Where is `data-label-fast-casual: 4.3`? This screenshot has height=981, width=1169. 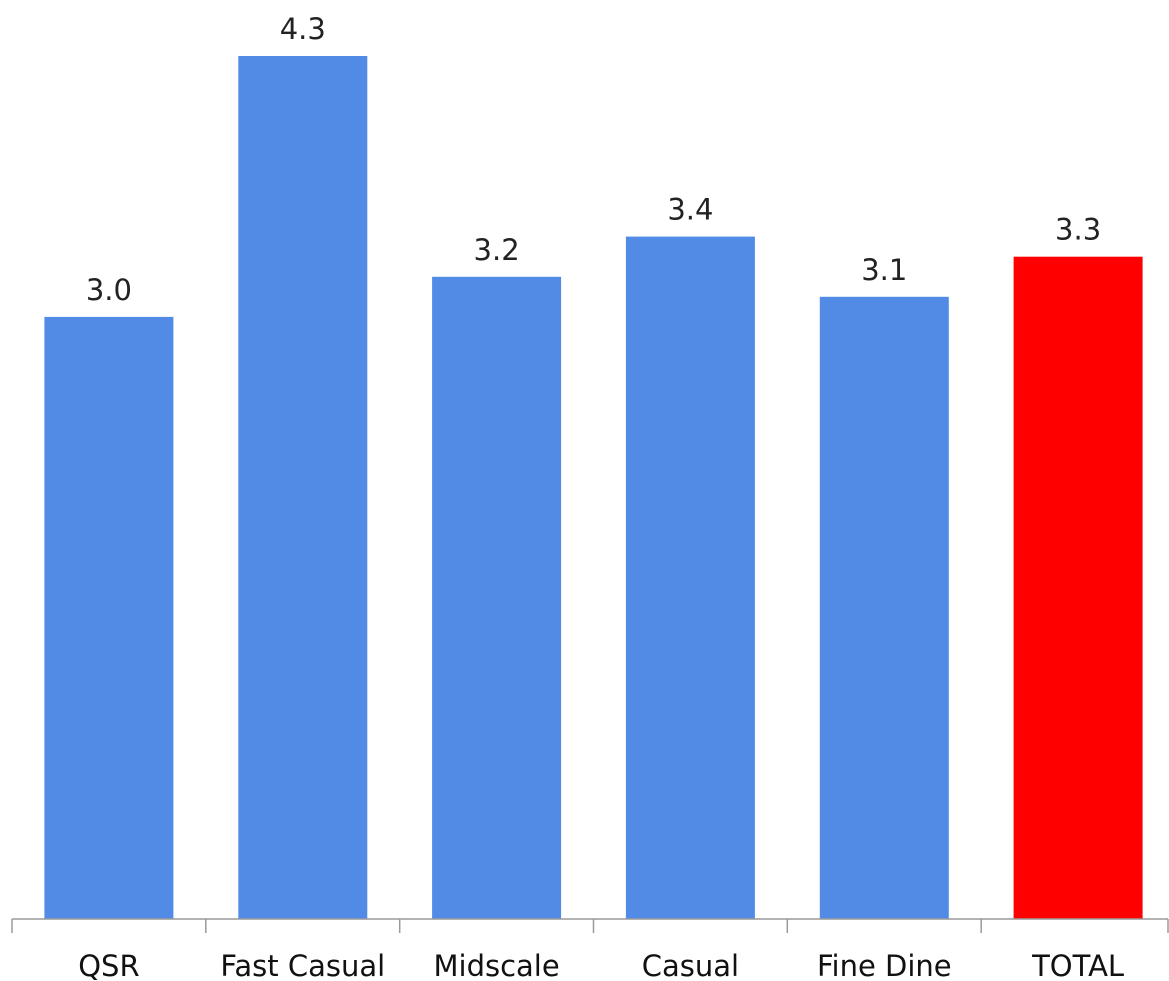
data-label-fast-casual: 4.3 is located at coordinates (303, 29).